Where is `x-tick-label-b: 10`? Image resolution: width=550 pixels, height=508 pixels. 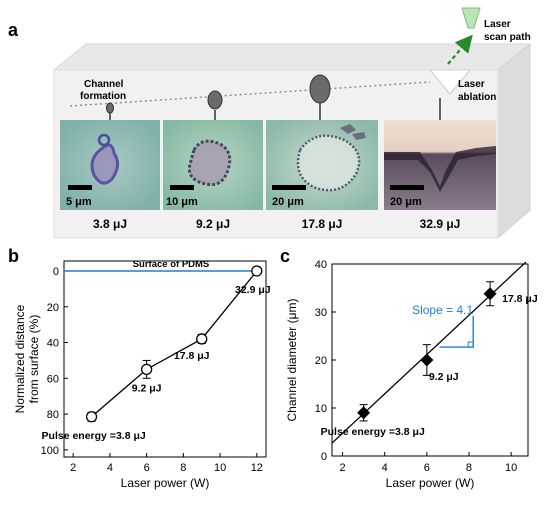
x-tick-label-b: 10 is located at coordinates (220, 468).